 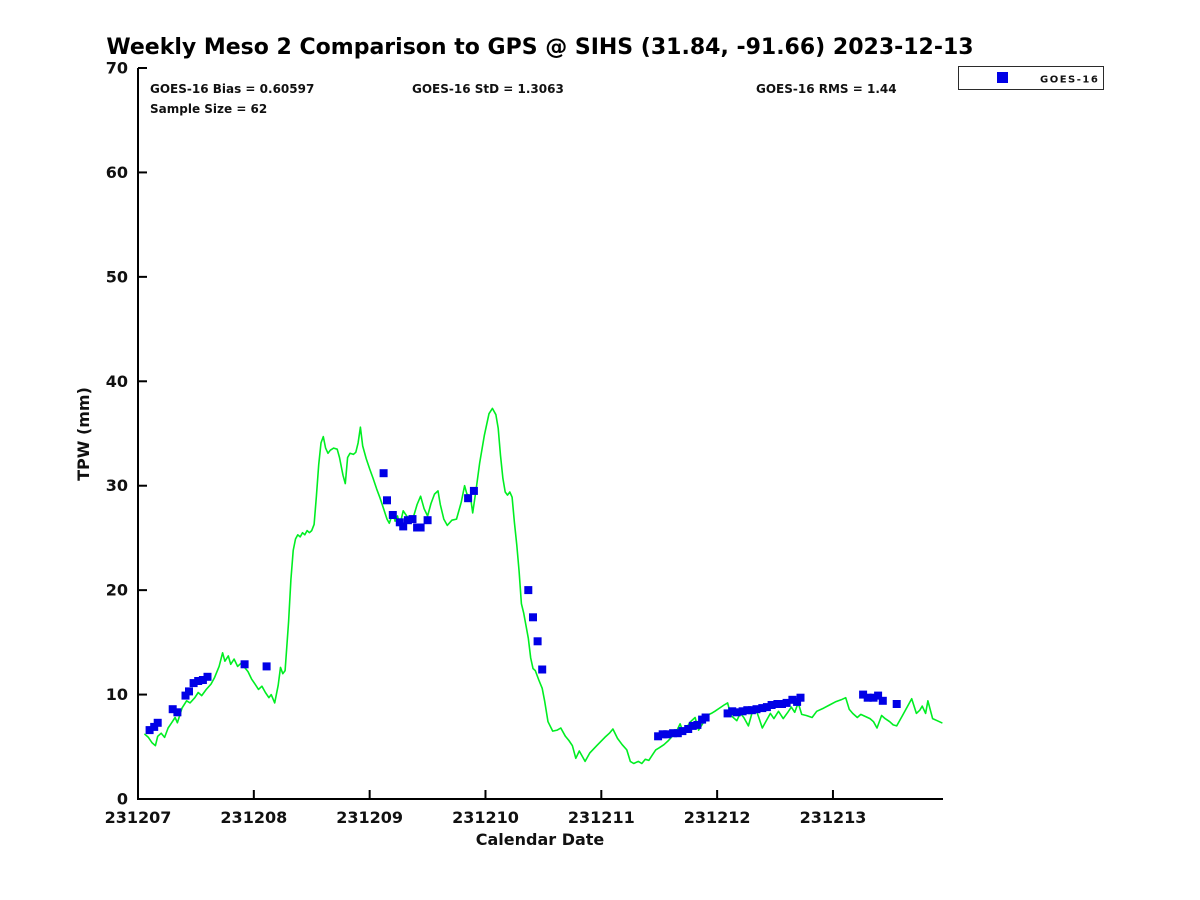 I want to click on x-tick-label: 231212, so click(x=717, y=817).